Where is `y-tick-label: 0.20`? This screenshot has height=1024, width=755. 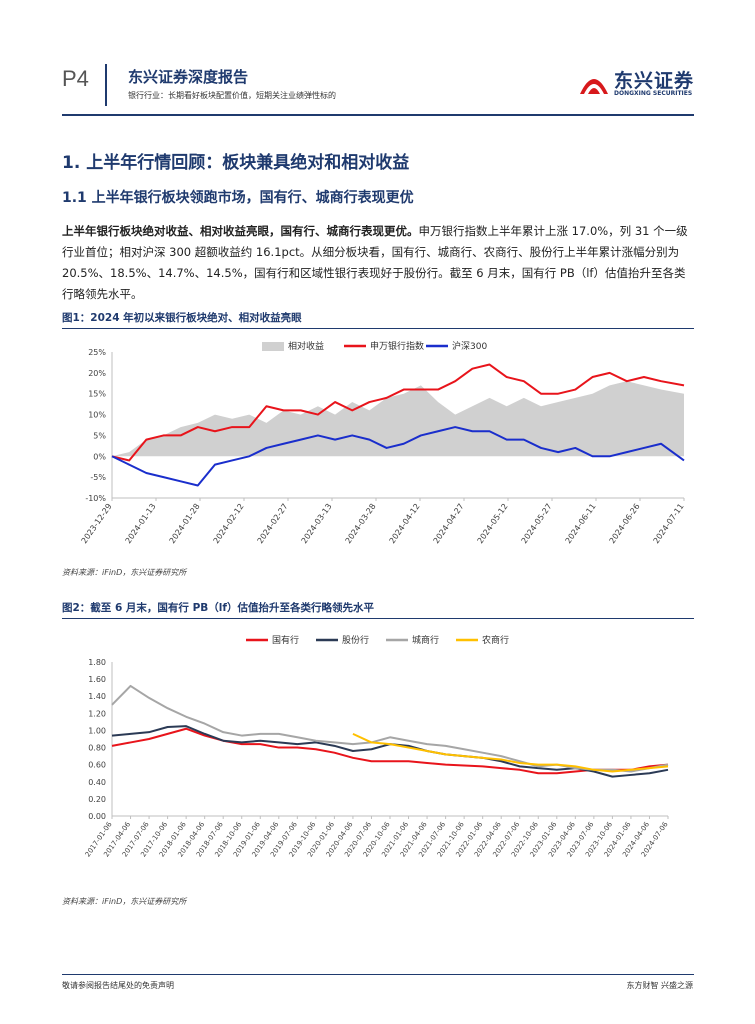 y-tick-label: 0.20 is located at coordinates (97, 799).